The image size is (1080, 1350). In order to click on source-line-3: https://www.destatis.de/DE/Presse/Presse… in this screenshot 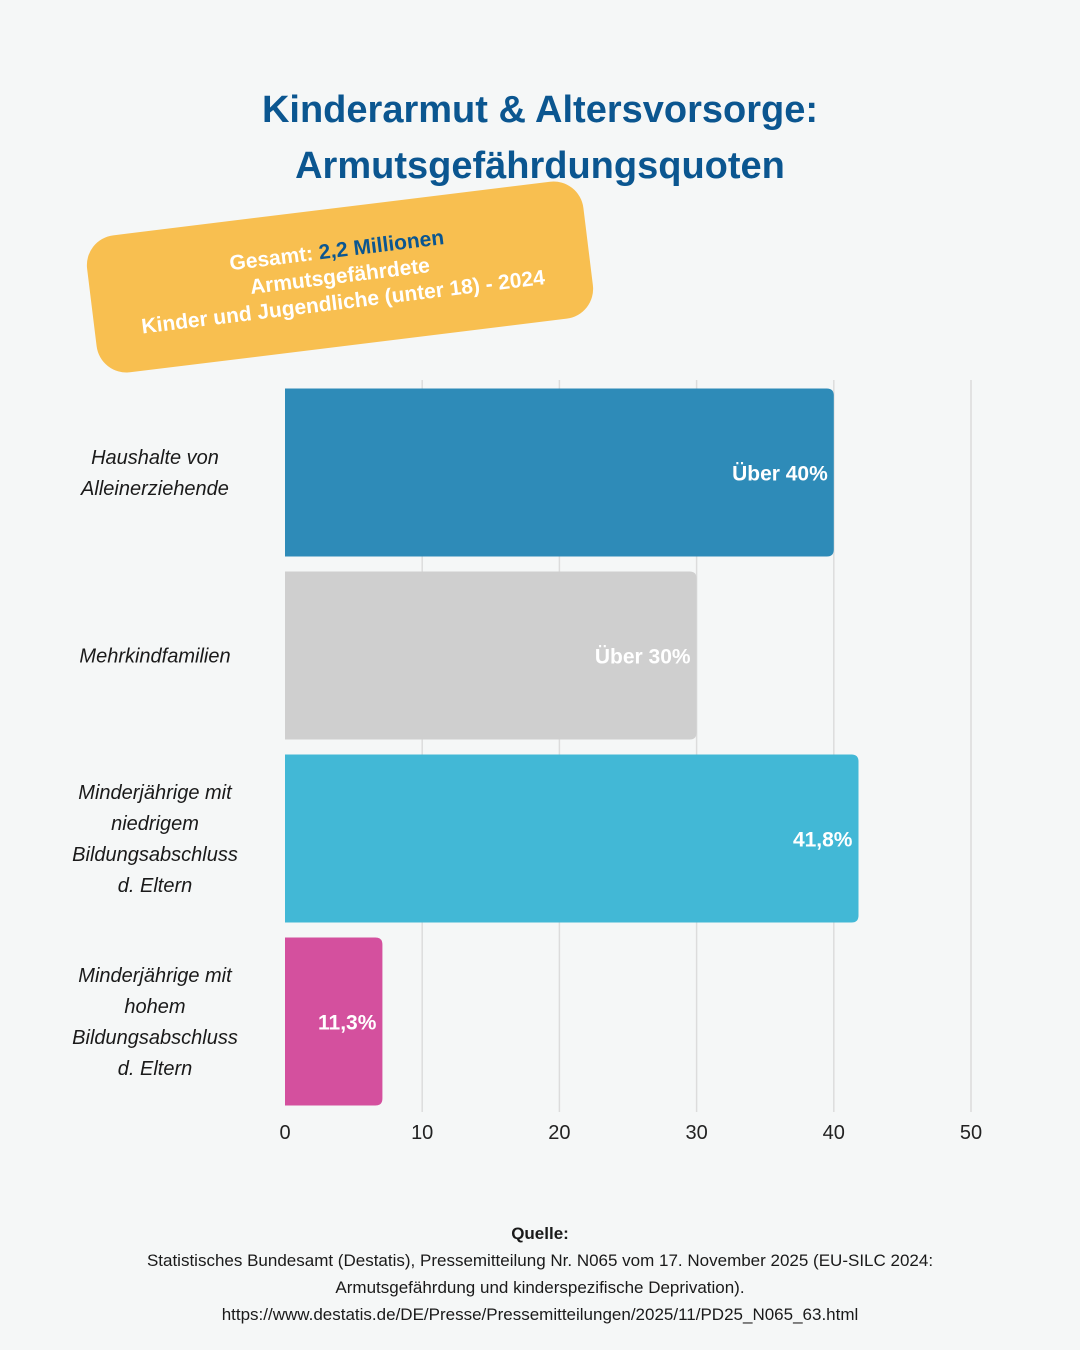, I will do `click(540, 1314)`.